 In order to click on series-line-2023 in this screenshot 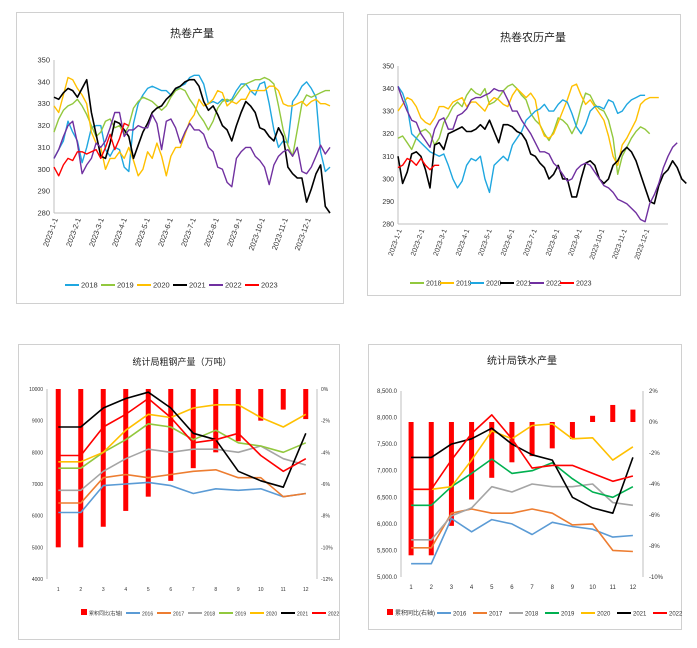, I will do `click(91, 149)`.